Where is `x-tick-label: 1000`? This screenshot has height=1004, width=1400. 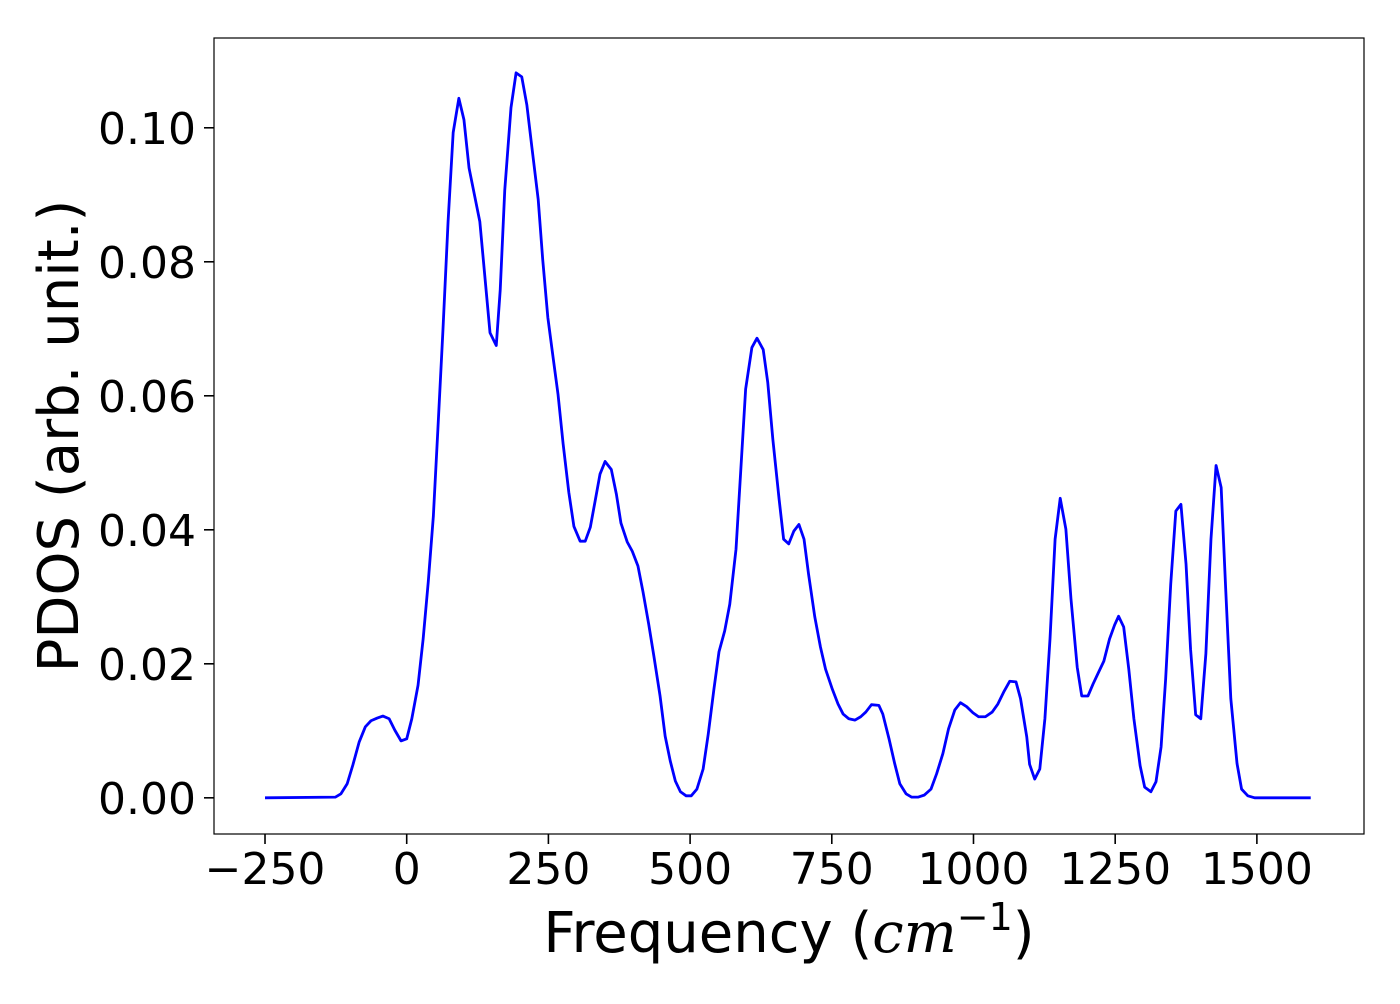
x-tick-label: 1000 is located at coordinates (973, 869).